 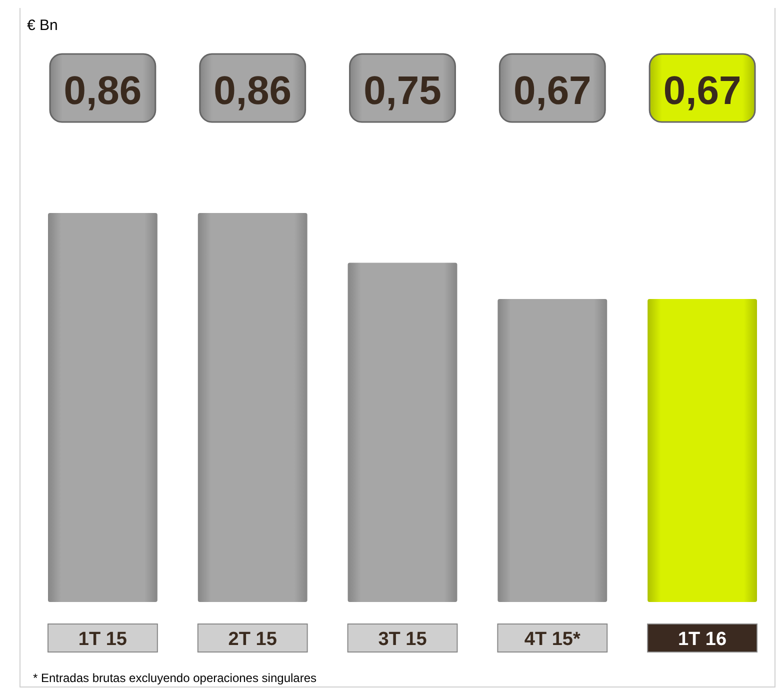 I want to click on text: € Bn, so click(x=42, y=25).